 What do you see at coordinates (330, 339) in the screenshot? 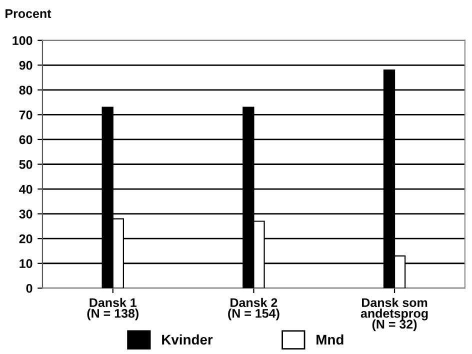
I see `legend-label: Mnd` at bounding box center [330, 339].